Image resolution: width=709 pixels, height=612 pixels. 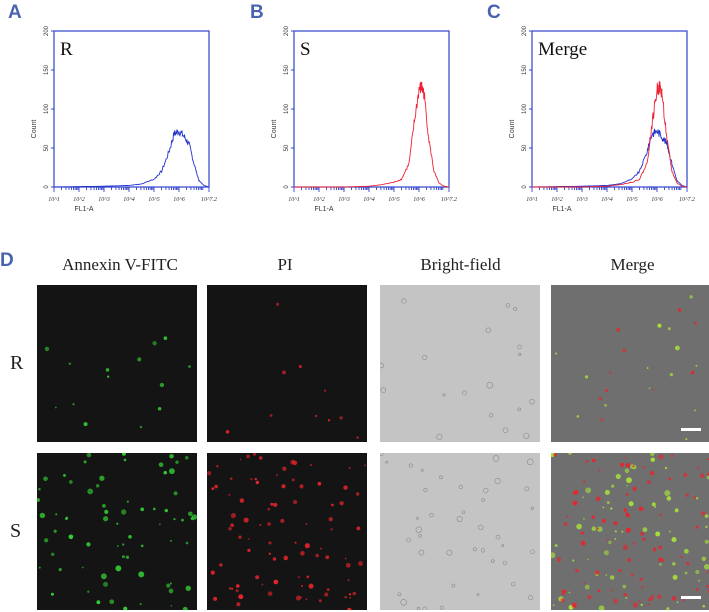 I want to click on x-axis-title: FL1-A, so click(x=561, y=209).